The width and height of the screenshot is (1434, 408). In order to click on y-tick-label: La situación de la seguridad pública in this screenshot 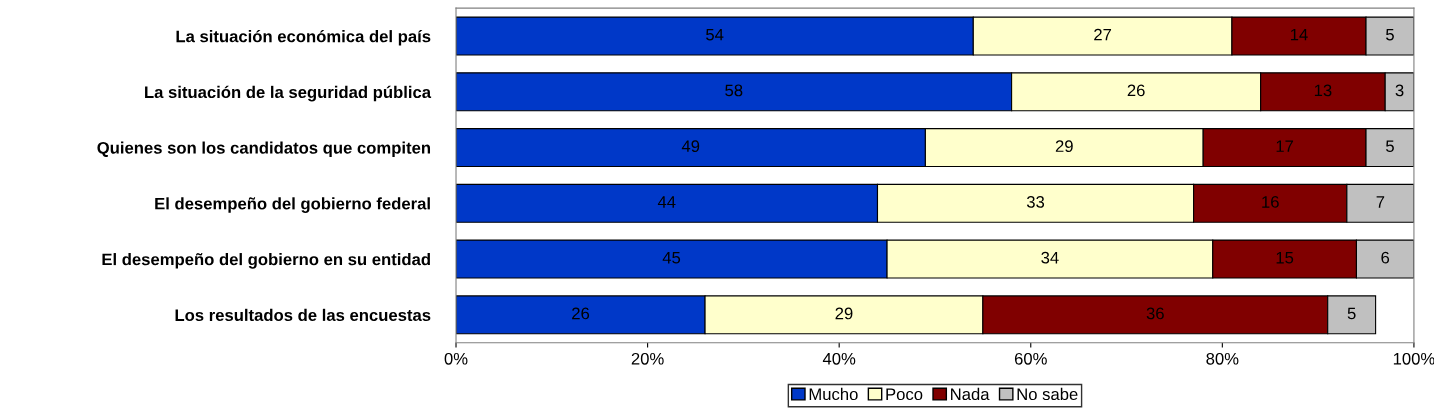, I will do `click(288, 93)`.